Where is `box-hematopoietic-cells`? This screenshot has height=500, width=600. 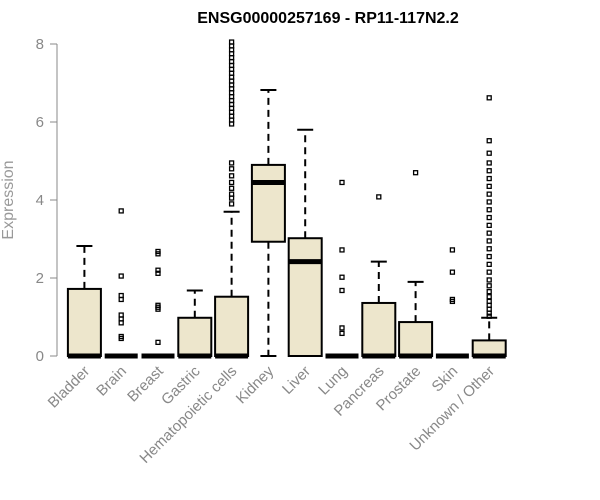 box-hematopoietic-cells is located at coordinates (232, 199).